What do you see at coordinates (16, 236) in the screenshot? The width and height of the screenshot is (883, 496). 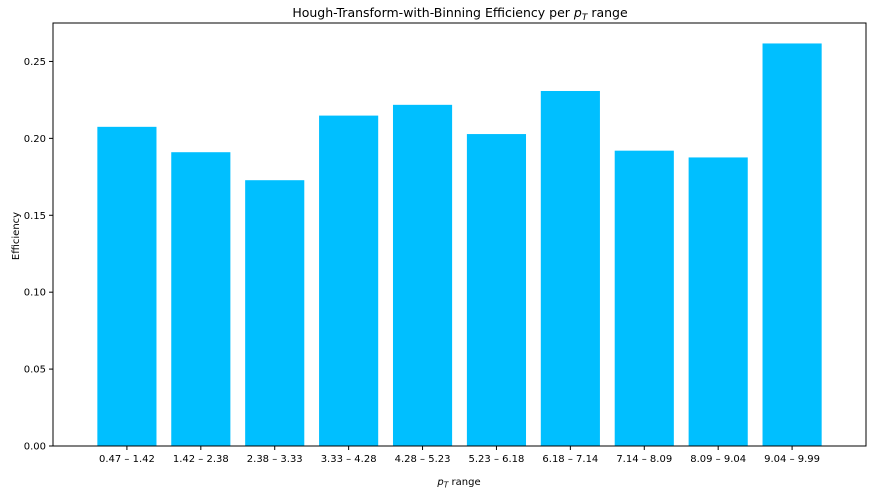 I see `y-axis-label: Efficiency` at bounding box center [16, 236].